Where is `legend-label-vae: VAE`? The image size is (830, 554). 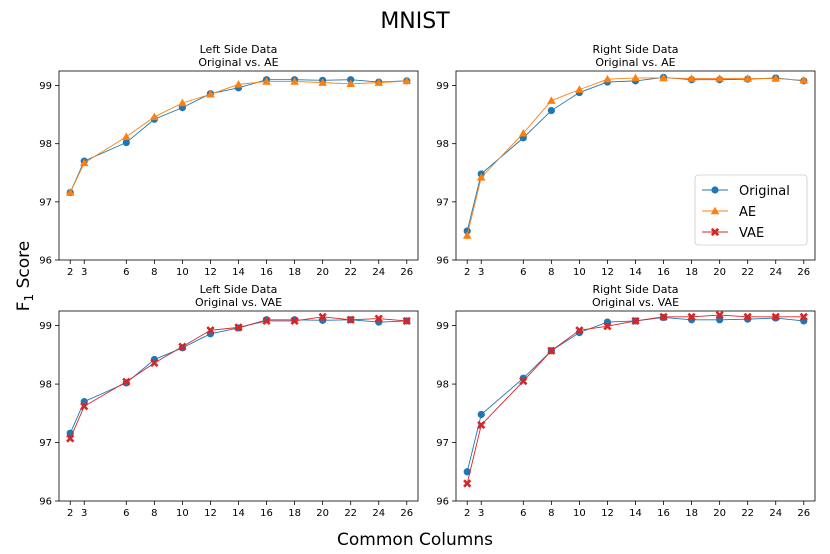
legend-label-vae: VAE is located at coordinates (751, 233).